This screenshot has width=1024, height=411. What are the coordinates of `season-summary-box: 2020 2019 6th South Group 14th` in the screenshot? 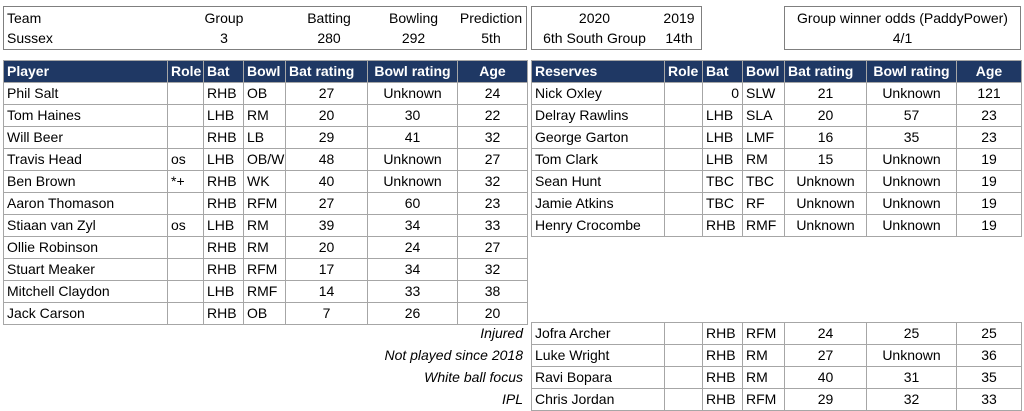 It's located at (616, 28).